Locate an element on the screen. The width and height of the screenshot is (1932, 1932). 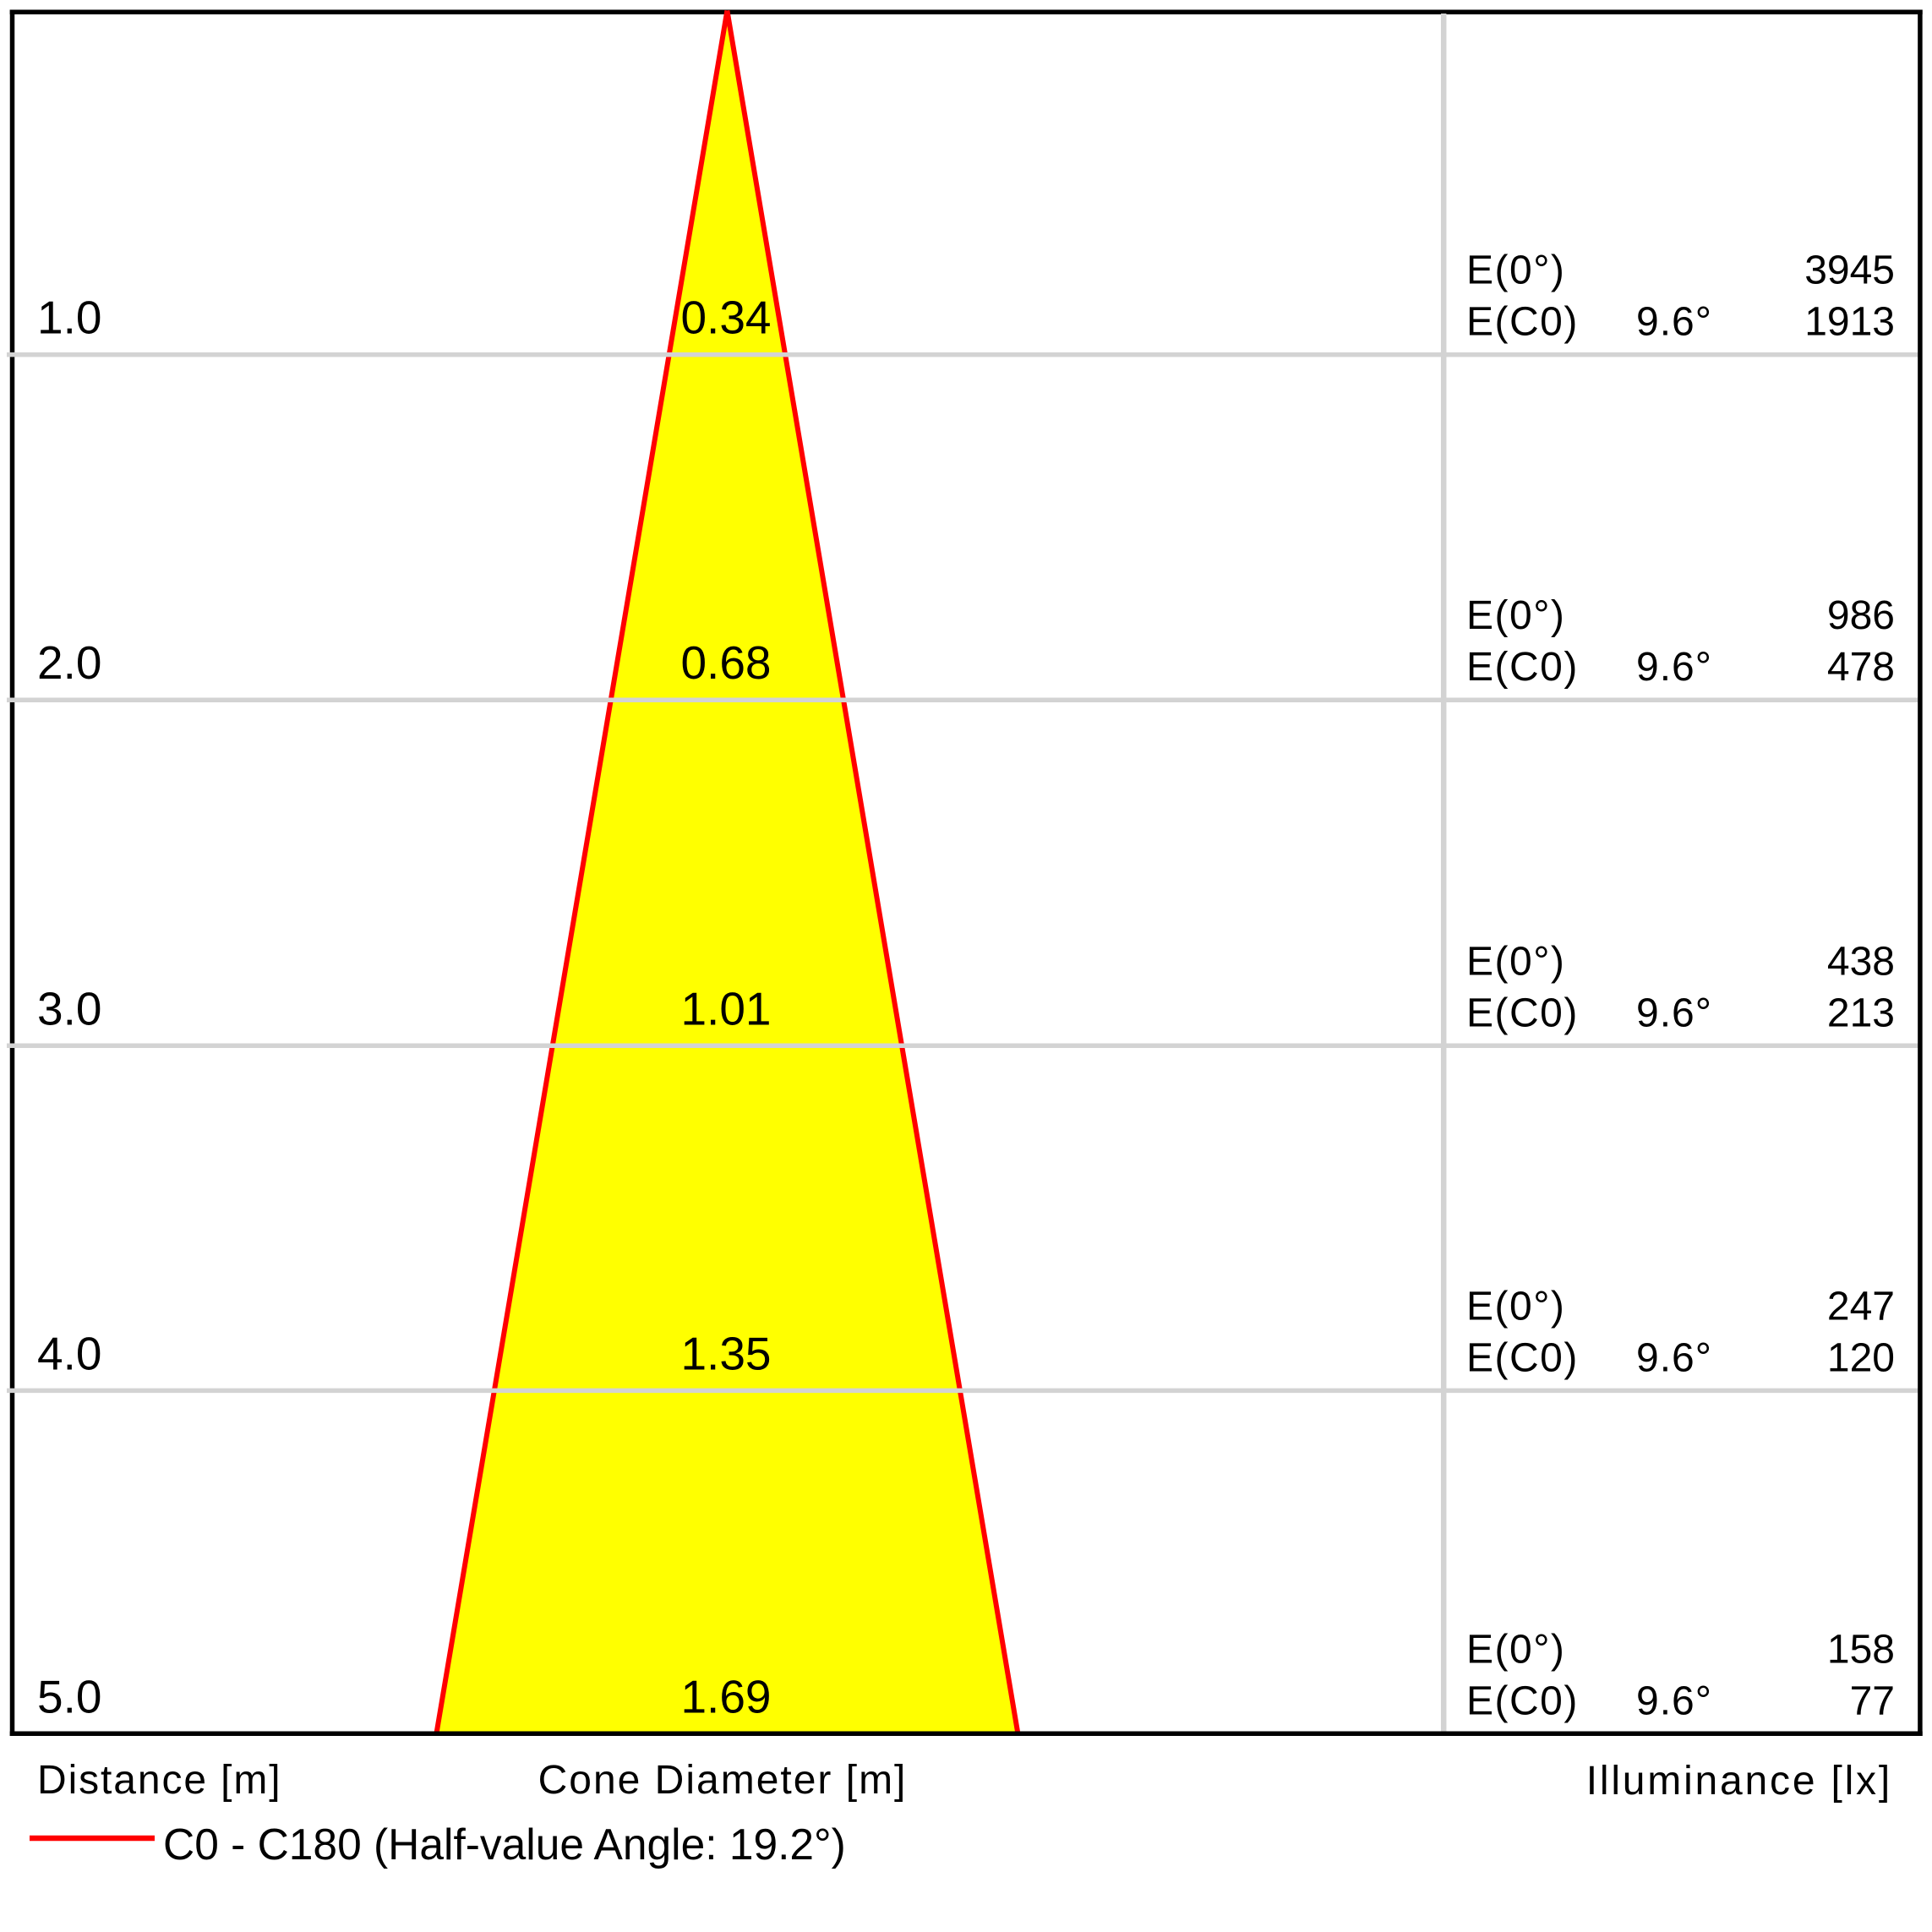
svg-text: 0.34 is located at coordinates (725, 318).